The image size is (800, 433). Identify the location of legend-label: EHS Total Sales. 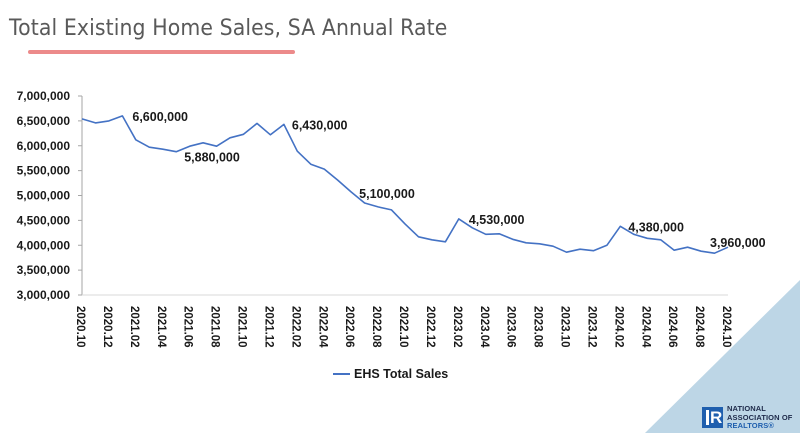
(401, 374).